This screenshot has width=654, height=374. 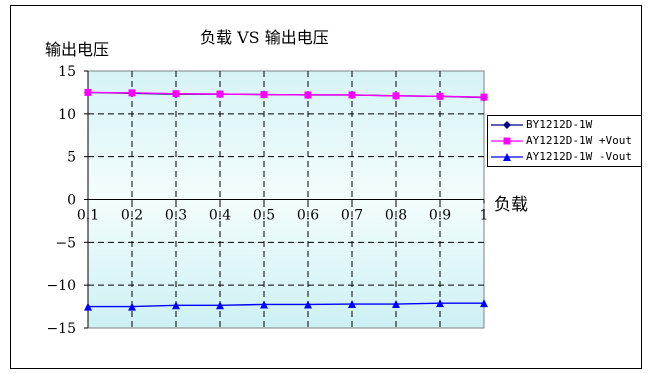 What do you see at coordinates (396, 216) in the screenshot?
I see `x-tick-label: 0.8` at bounding box center [396, 216].